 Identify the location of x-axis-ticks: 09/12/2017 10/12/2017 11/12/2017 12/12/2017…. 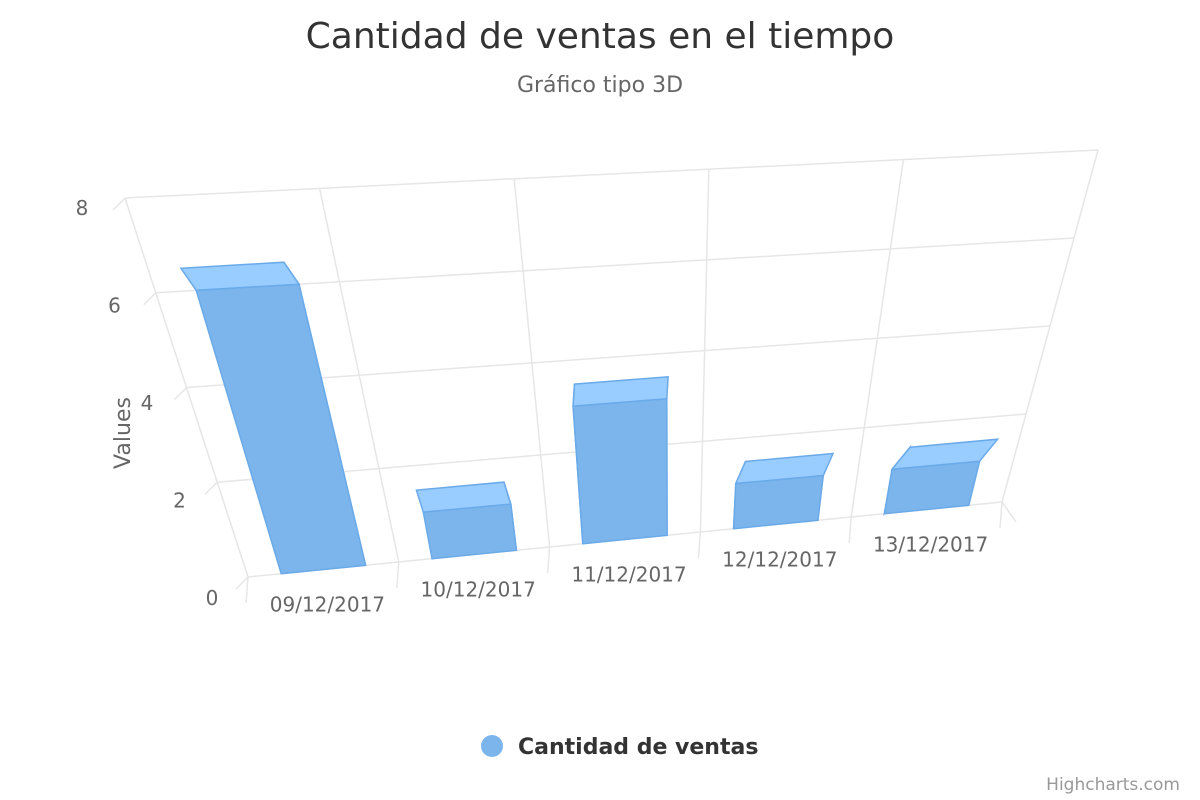
(629, 575).